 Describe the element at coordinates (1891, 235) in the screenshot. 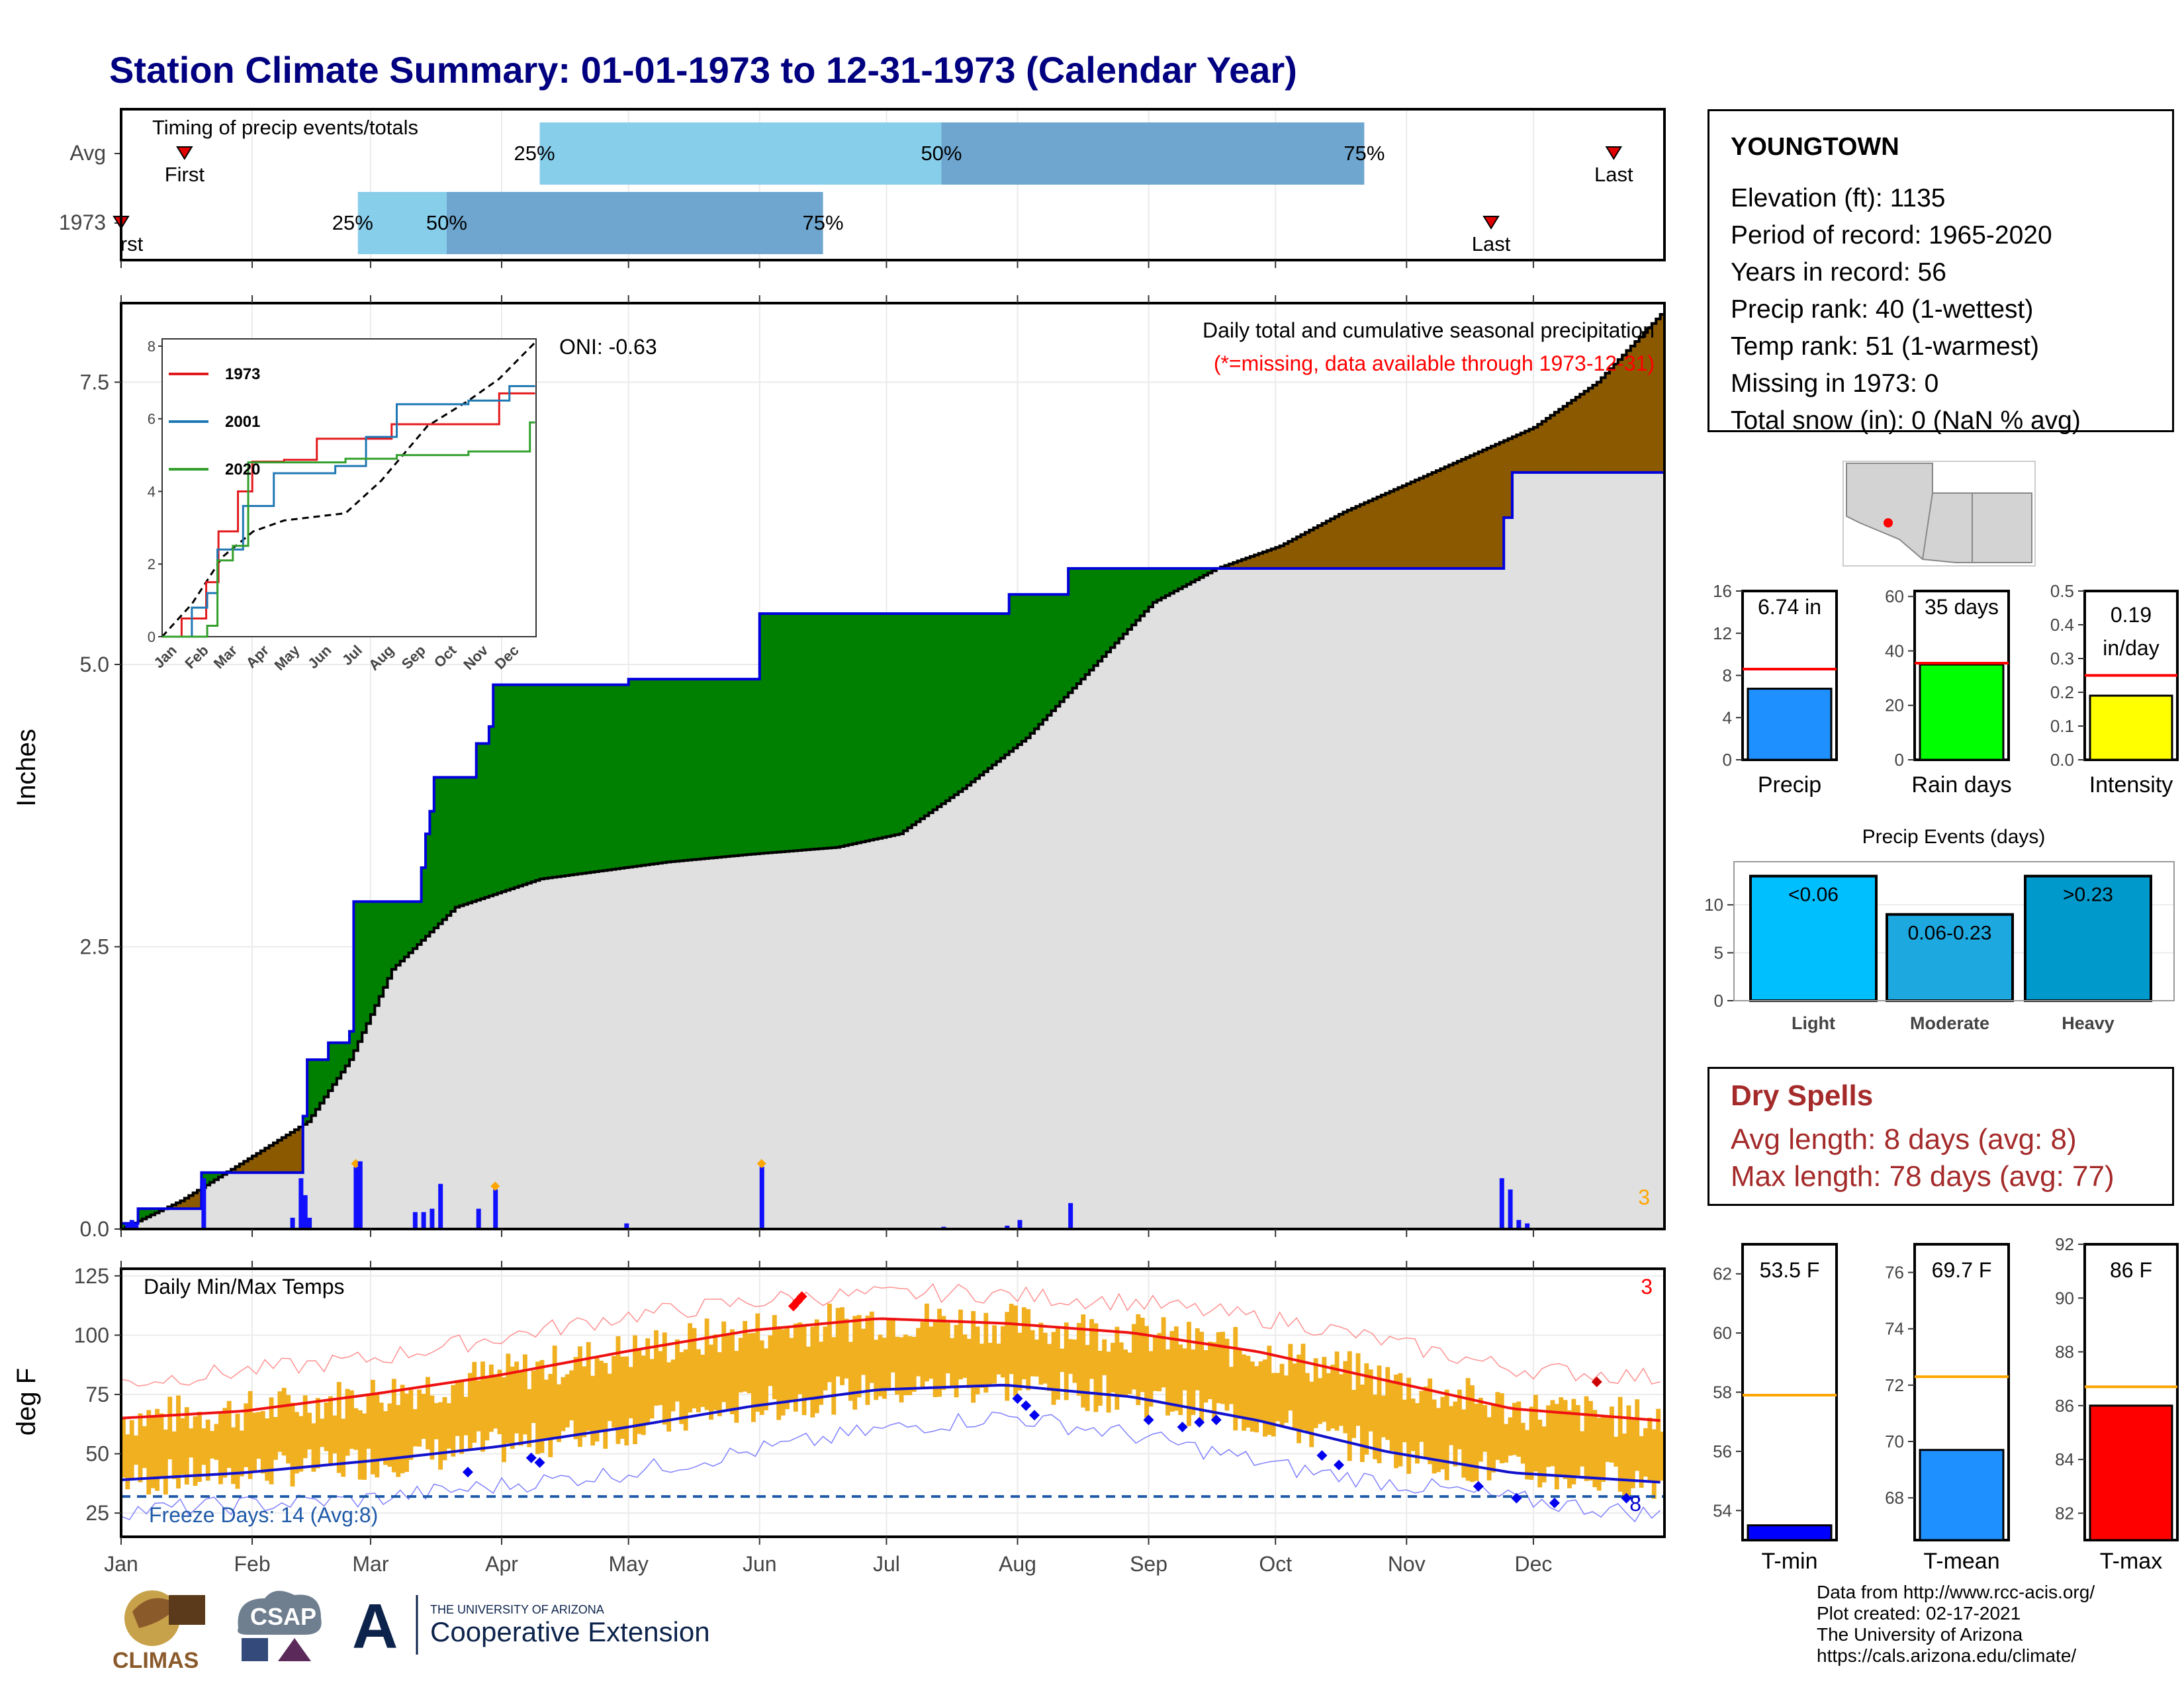

I see `station-period: Period of record: 1965-2020` at that location.